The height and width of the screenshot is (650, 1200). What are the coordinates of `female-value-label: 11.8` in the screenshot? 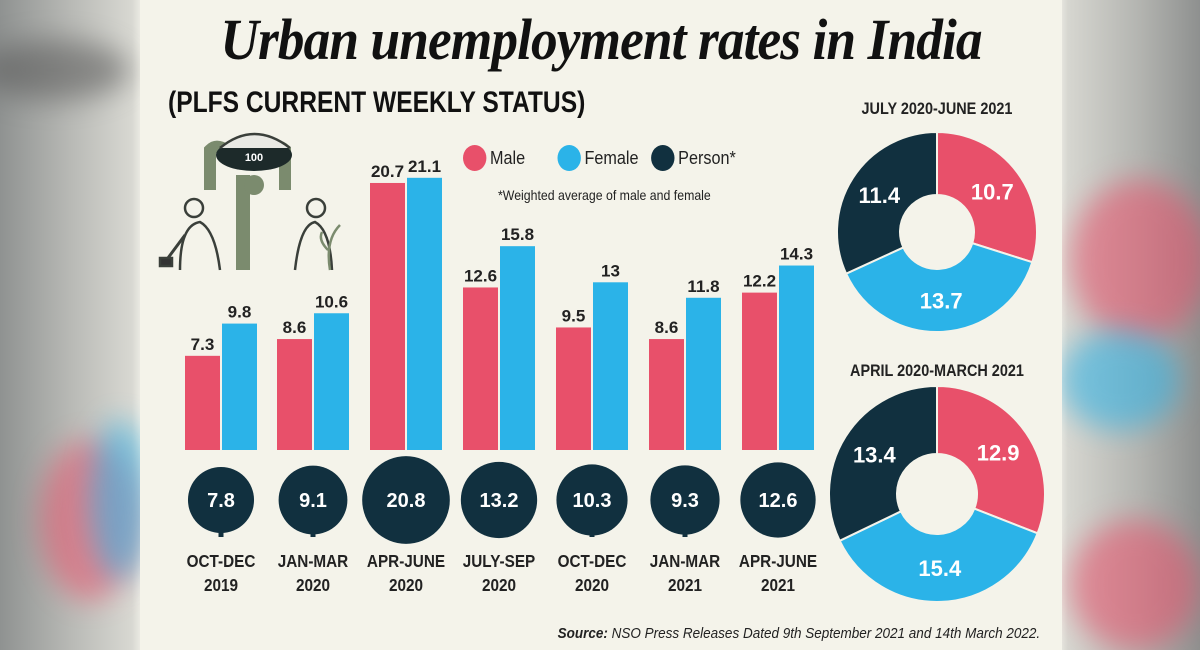 It's located at (703, 286).